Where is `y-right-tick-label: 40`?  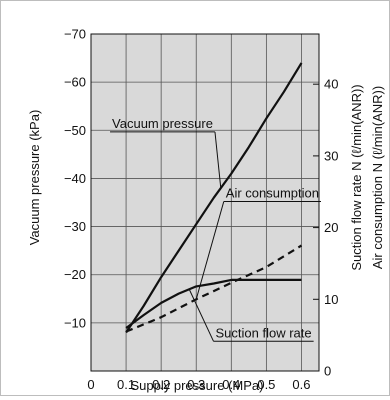 y-right-tick-label: 40 is located at coordinates (331, 84).